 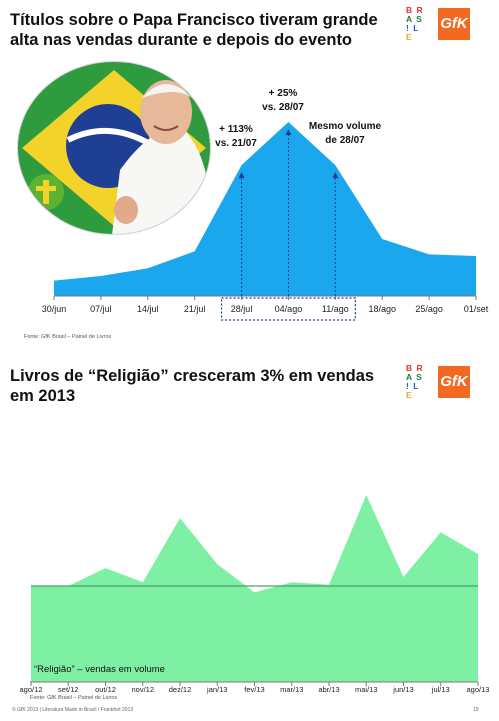 I want to click on chart1-annotation-label: de 28/07, so click(x=345, y=140).